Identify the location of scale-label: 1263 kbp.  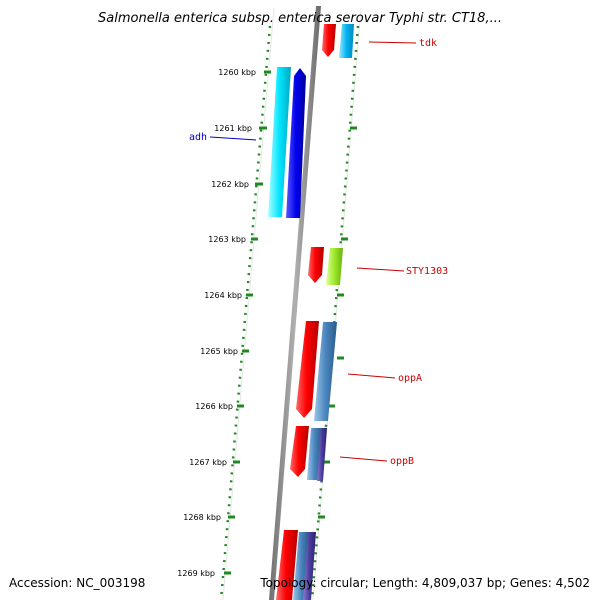
(227, 239).